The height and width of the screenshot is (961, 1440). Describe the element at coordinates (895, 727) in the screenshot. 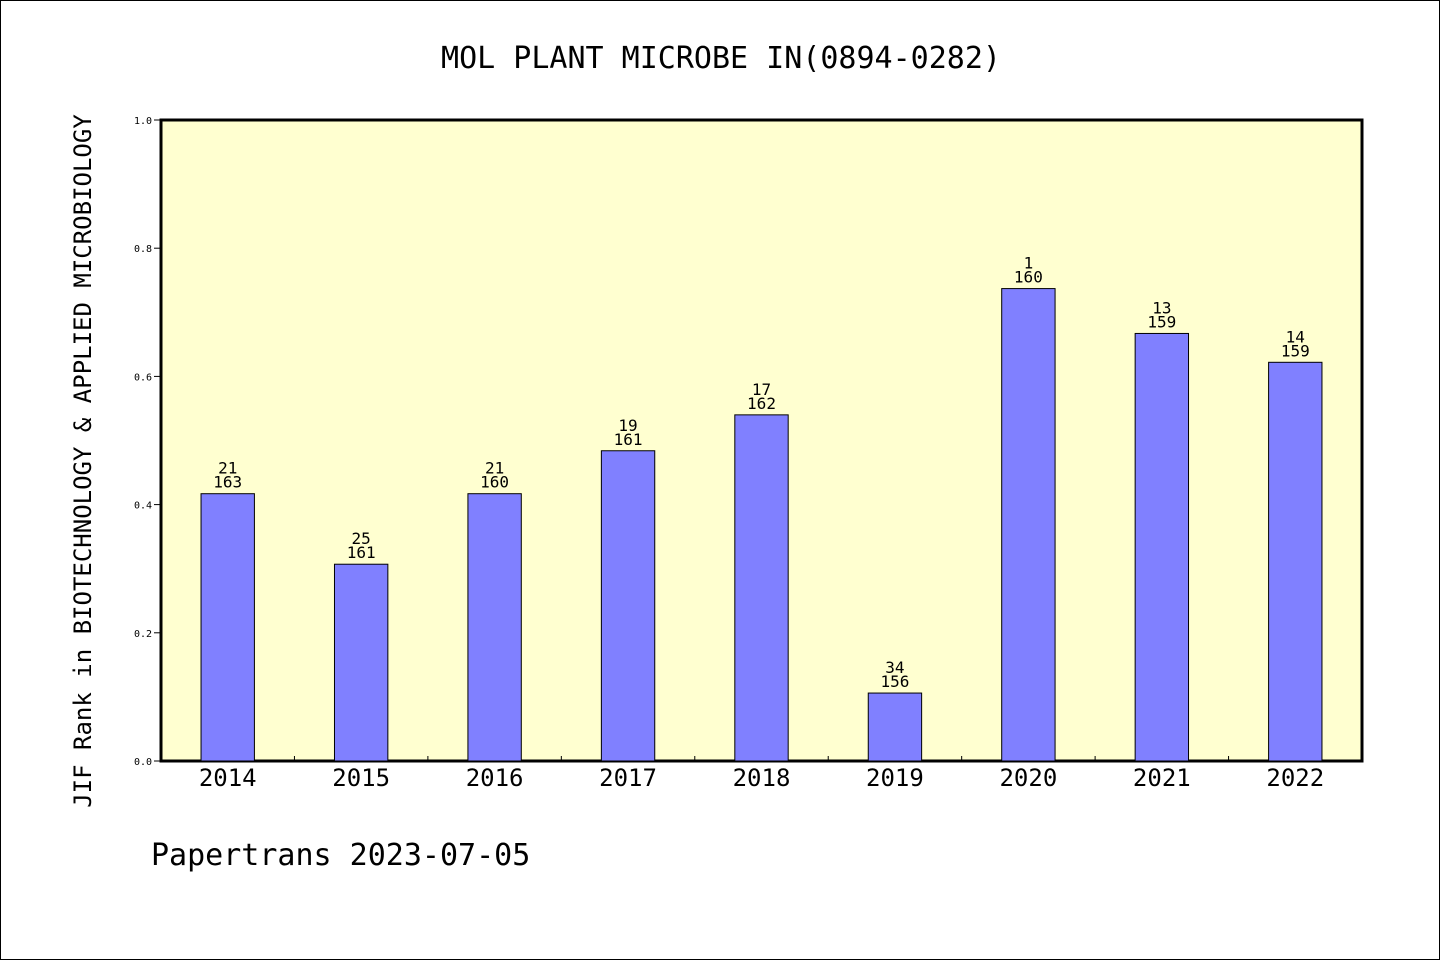

I see `bar-2019` at that location.